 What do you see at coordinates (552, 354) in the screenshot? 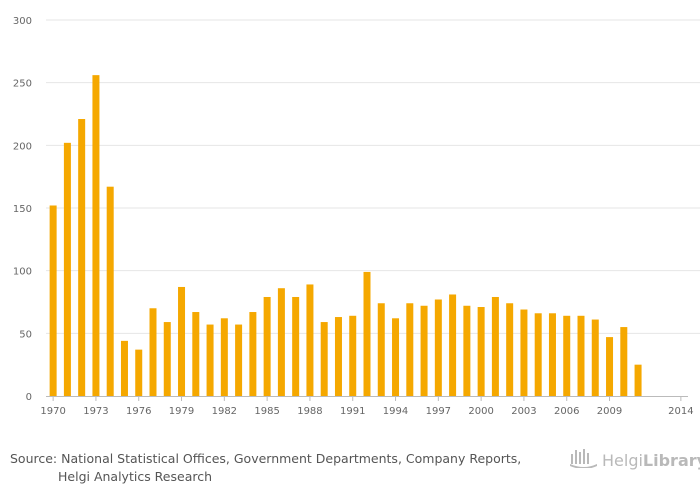
I see `bar-2005` at bounding box center [552, 354].